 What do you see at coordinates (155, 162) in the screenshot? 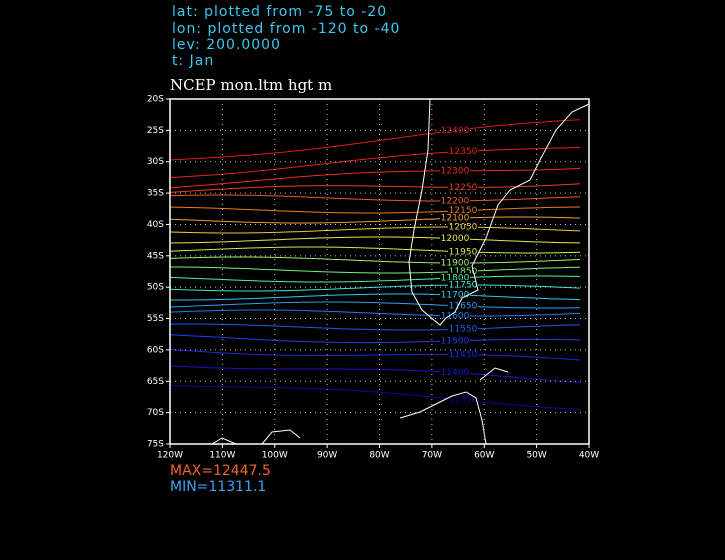
I see `y-tick-label: 30S` at bounding box center [155, 162].